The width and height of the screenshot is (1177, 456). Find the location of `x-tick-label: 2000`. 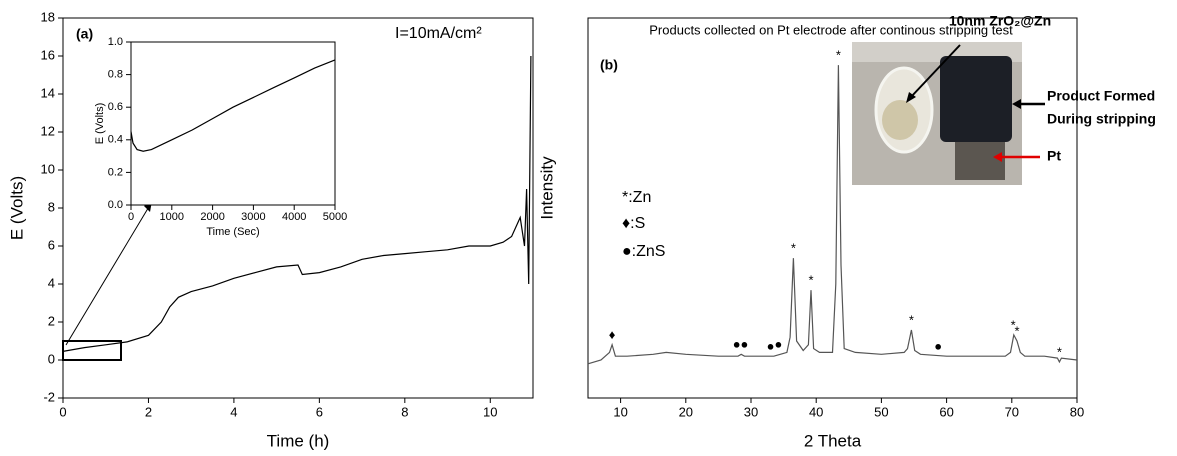

x-tick-label: 2000 is located at coordinates (212, 217).